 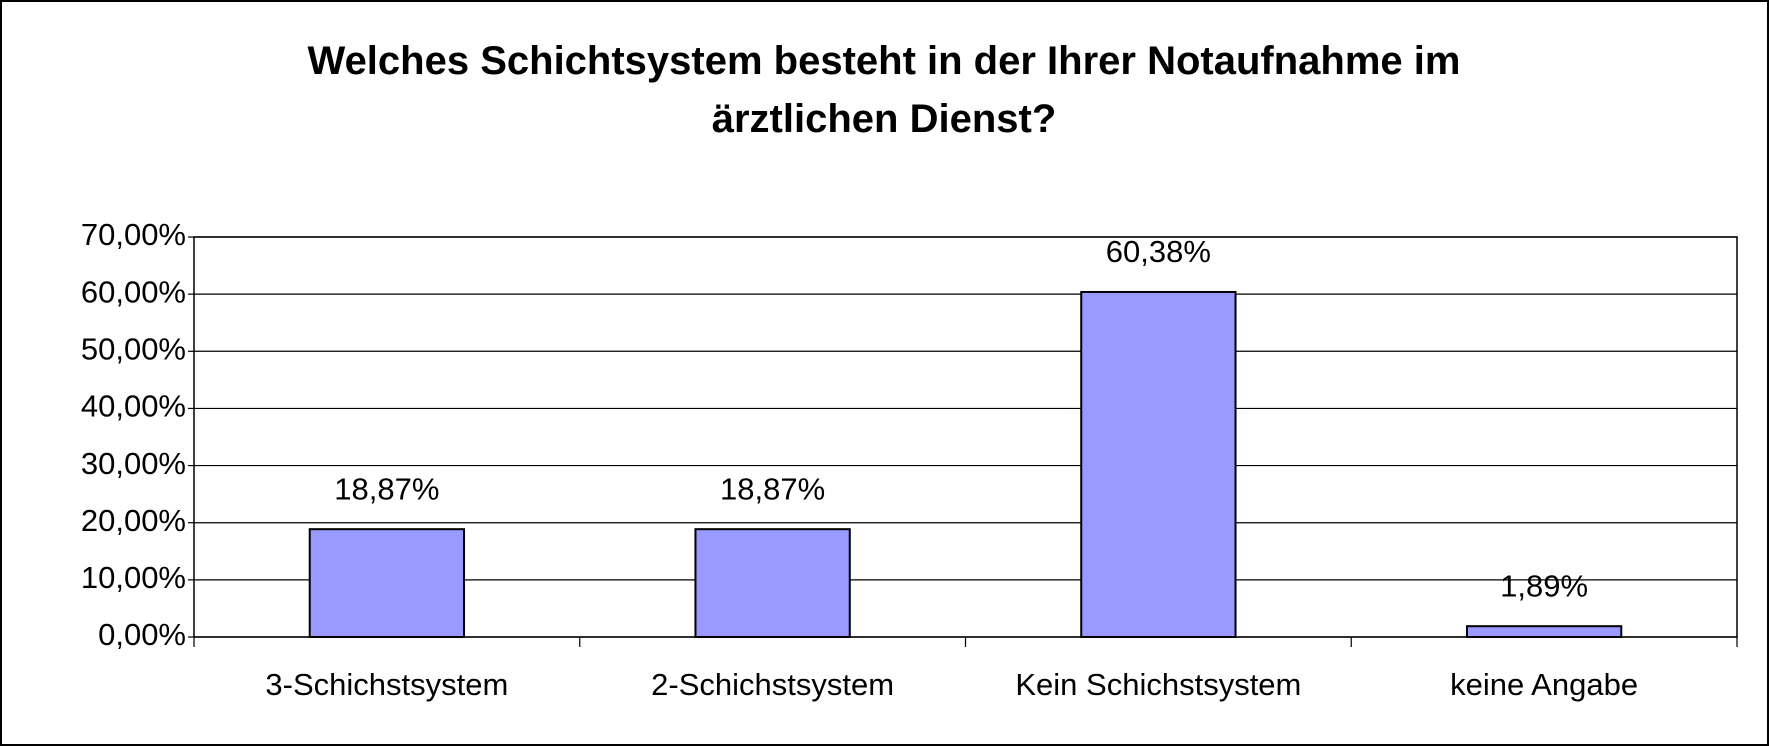 What do you see at coordinates (133, 234) in the screenshot?
I see `y-tick-label: 70,00%` at bounding box center [133, 234].